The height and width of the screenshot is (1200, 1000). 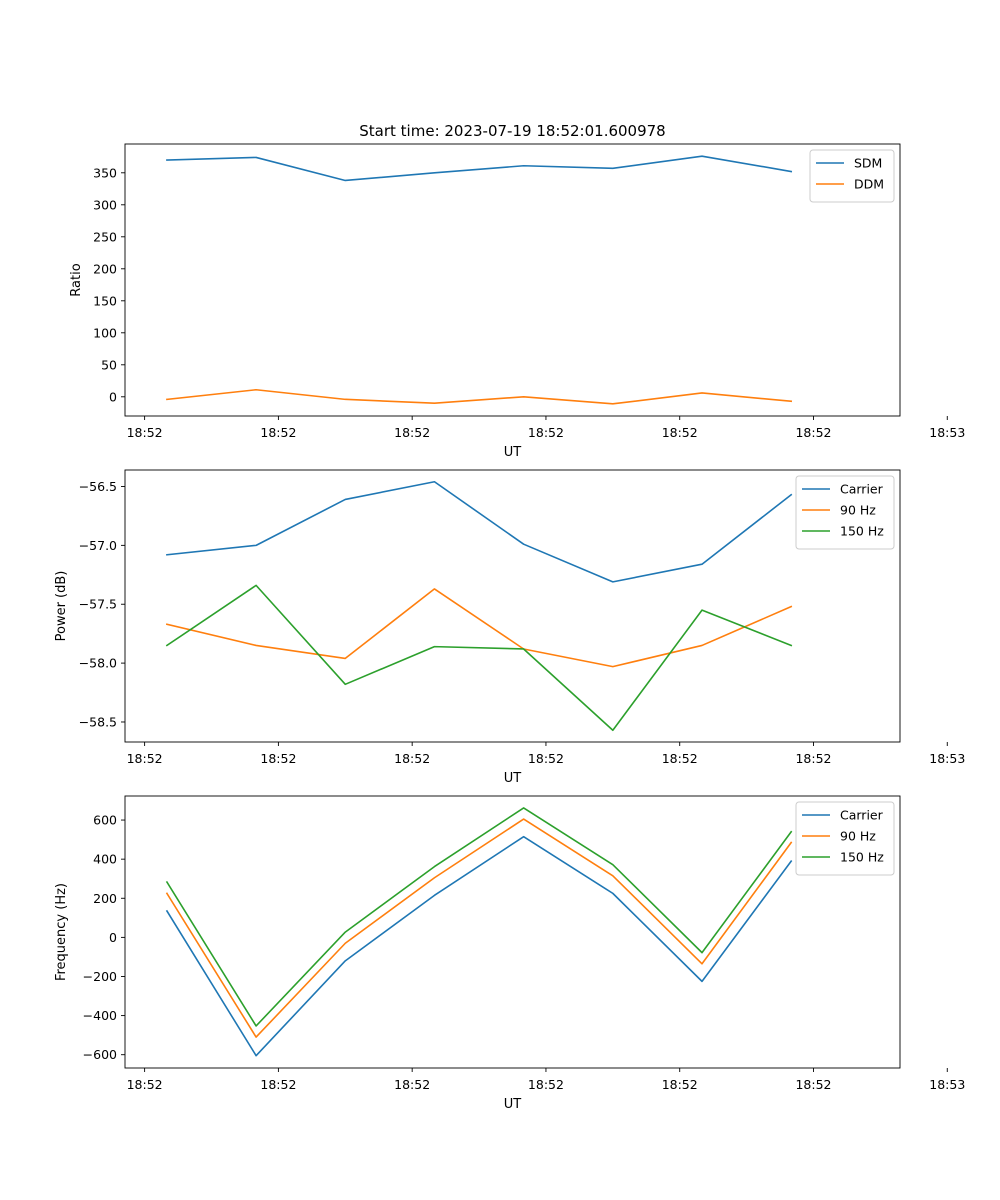 I want to click on y-tick-label: −57.0, so click(x=98, y=545).